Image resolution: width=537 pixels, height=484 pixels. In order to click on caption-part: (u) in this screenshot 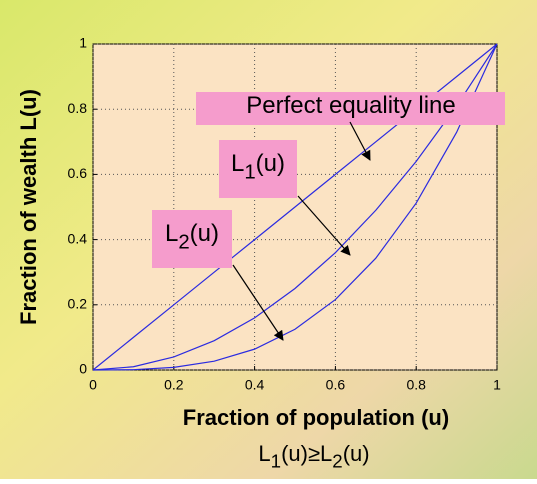, I will do `click(356, 453)`.